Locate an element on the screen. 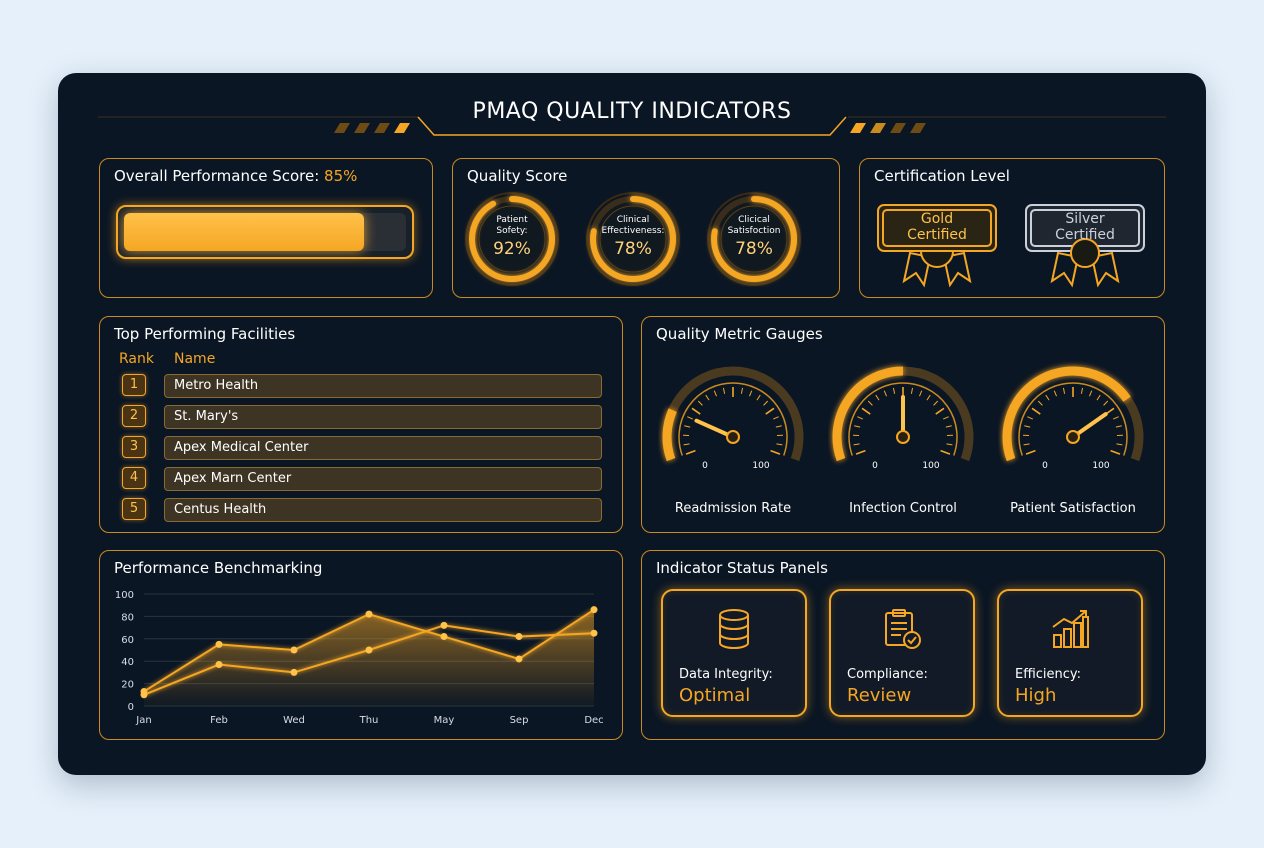 The width and height of the screenshot is (1264, 848). status-label: Compliance: is located at coordinates (887, 674).